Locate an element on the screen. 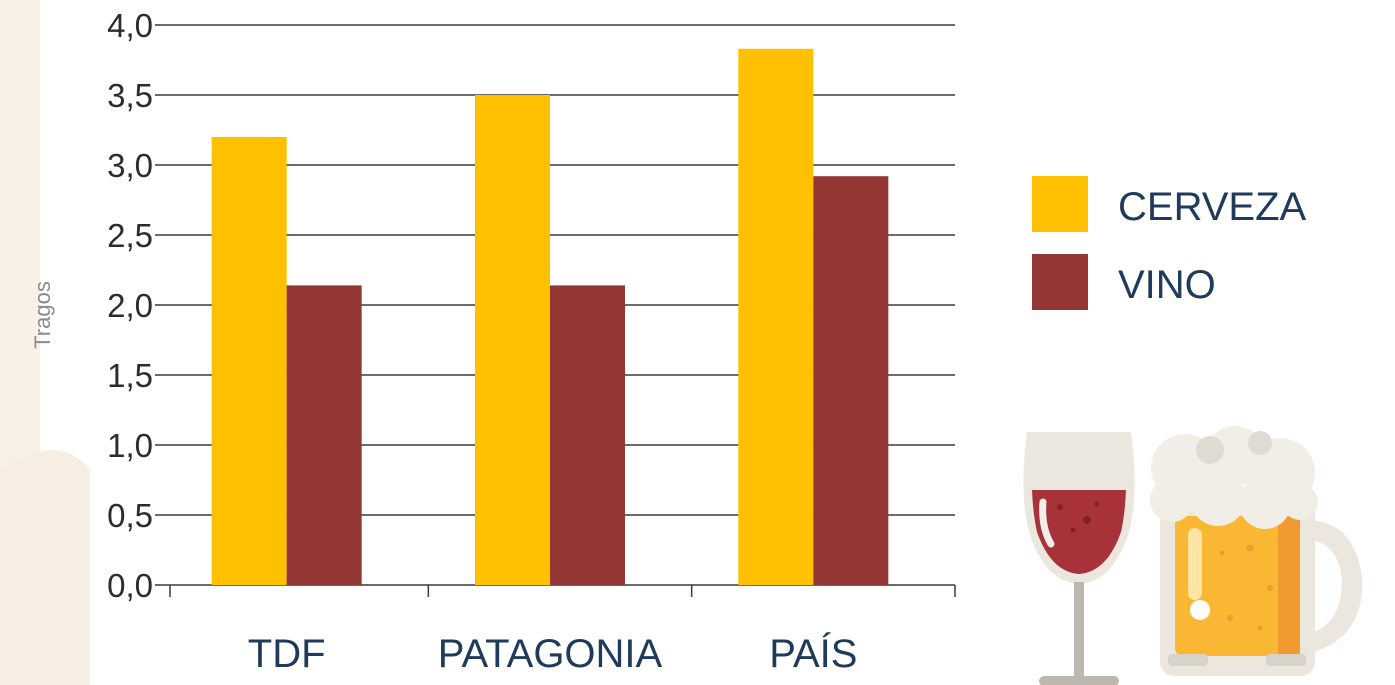 The image size is (1395, 685). x-axis: TDF PATAGONIA PAÍS is located at coordinates (562, 630).